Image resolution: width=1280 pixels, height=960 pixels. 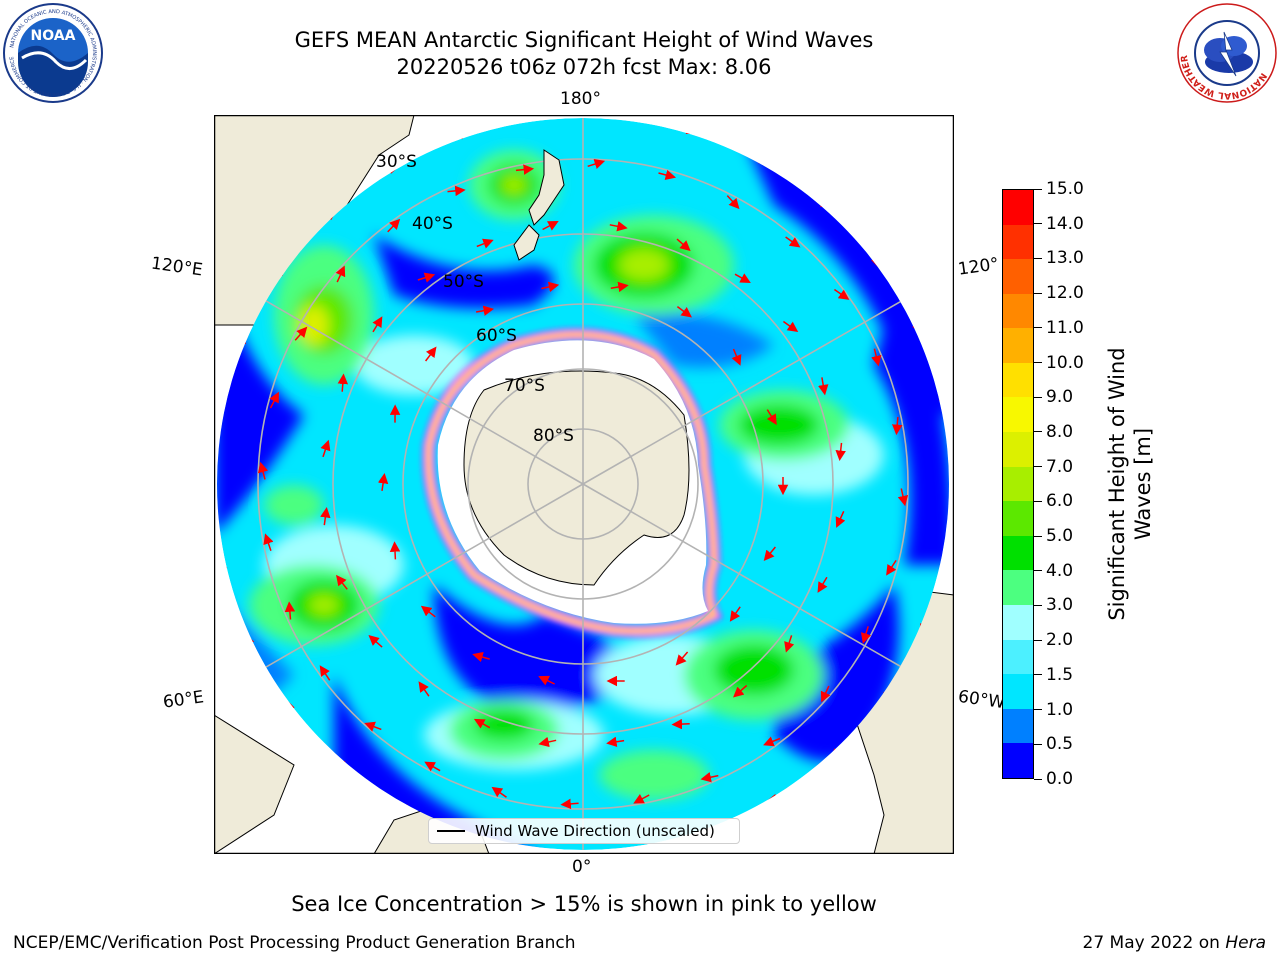 I want to click on lon-label-120w: 120°, so click(x=978, y=267).